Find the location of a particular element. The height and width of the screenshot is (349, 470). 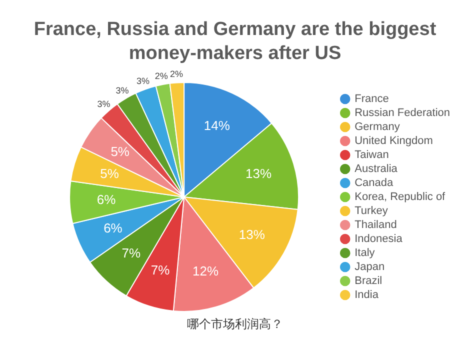

legend-label: Australia is located at coordinates (376, 169).